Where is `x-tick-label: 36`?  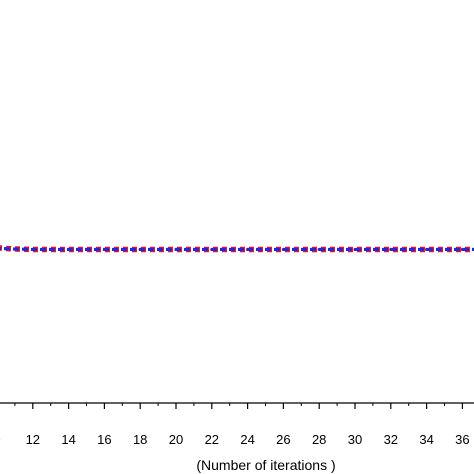
x-tick-label: 36 is located at coordinates (462, 439).